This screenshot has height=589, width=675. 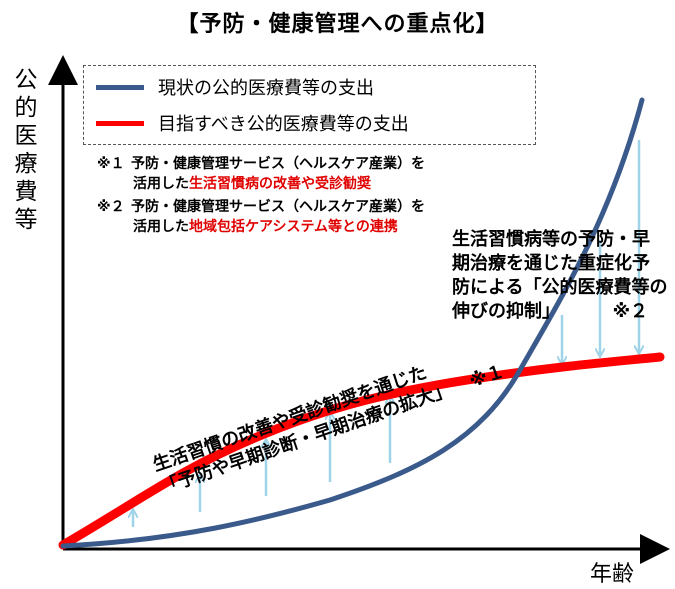 What do you see at coordinates (630, 311) in the screenshot?
I see `annotation-right-ref: ※２` at bounding box center [630, 311].